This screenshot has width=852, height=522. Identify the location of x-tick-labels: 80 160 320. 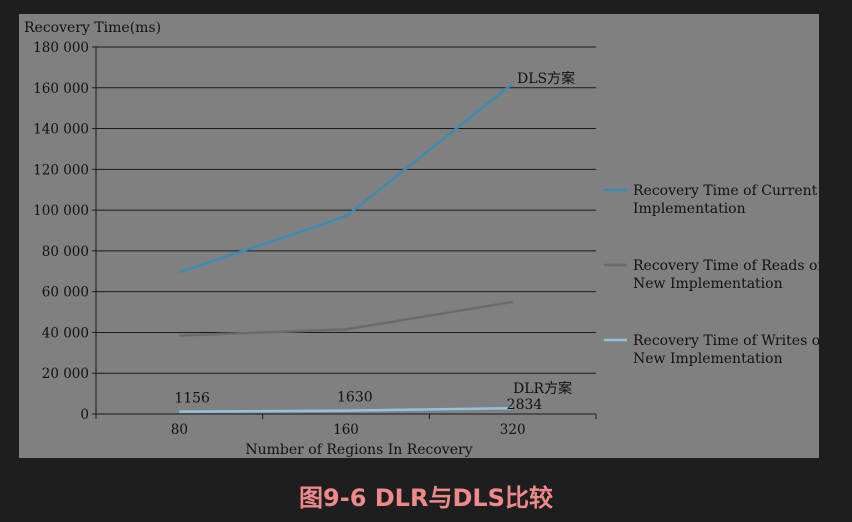
(348, 430).